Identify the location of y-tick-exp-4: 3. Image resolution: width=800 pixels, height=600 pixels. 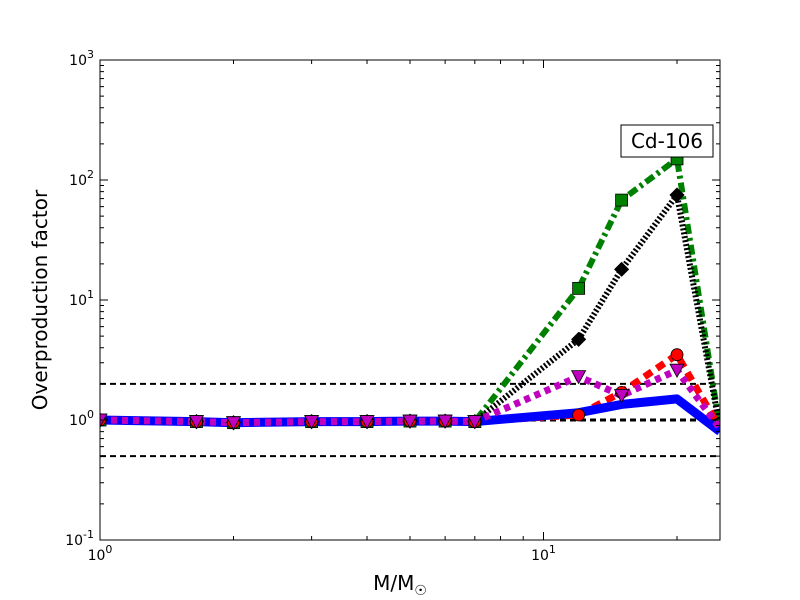
(90, 54).